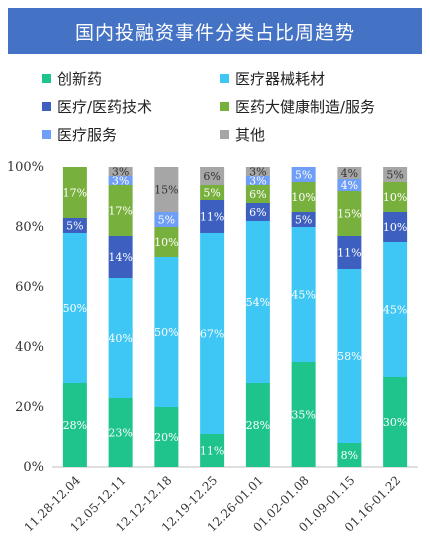 This screenshot has height=552, width=430. Describe the element at coordinates (33, 467) in the screenshot. I see `y-tick-label: 0%` at that location.